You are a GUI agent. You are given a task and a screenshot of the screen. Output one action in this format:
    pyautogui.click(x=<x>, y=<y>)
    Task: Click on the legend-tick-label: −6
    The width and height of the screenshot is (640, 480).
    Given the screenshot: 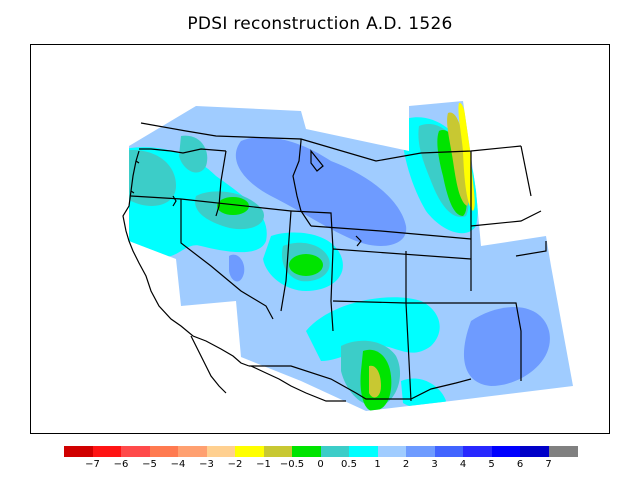 What is the action you would take?
    pyautogui.click(x=121, y=464)
    